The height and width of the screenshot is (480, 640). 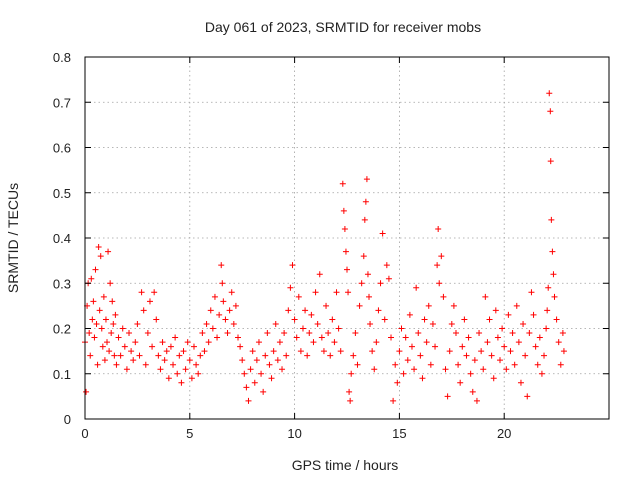 What do you see at coordinates (67, 419) in the screenshot?
I see `y-tick-label: 0` at bounding box center [67, 419].